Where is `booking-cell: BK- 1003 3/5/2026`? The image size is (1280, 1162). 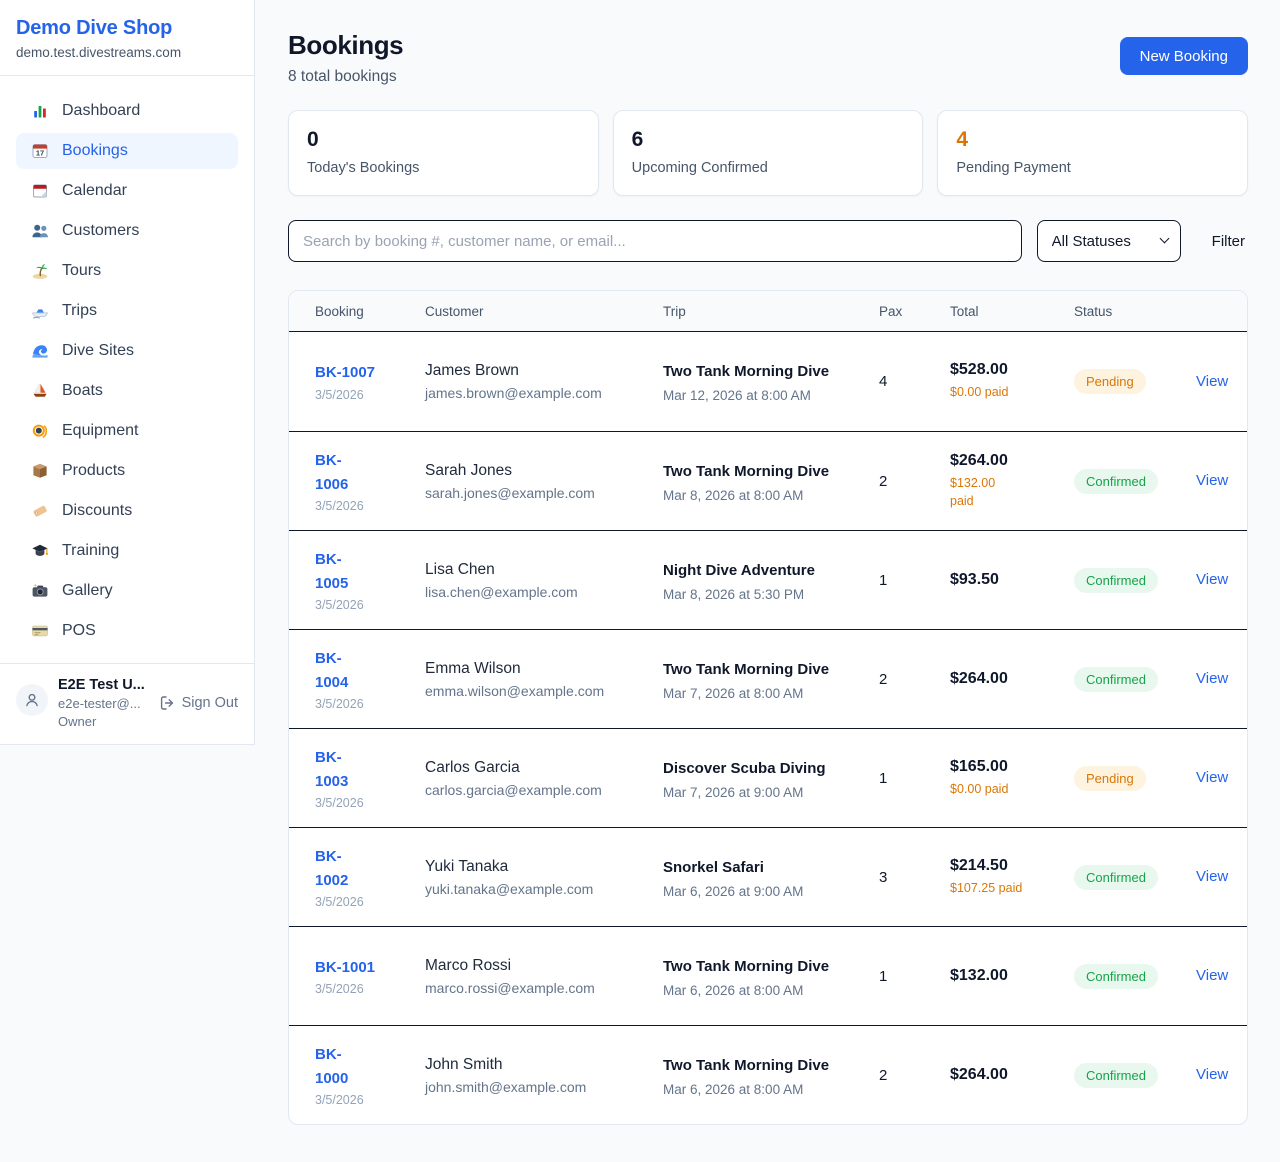 booking-cell: BK- 1003 3/5/2026 is located at coordinates (370, 778).